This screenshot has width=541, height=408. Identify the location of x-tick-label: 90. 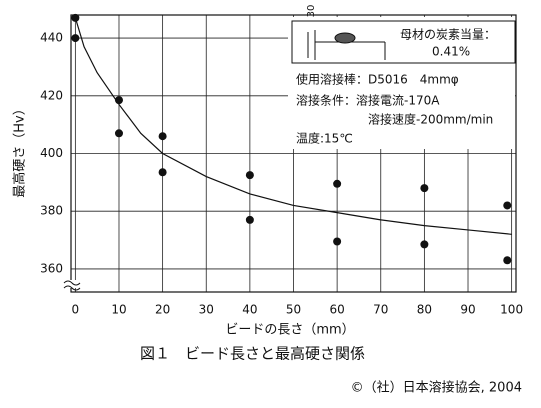
(467, 310).